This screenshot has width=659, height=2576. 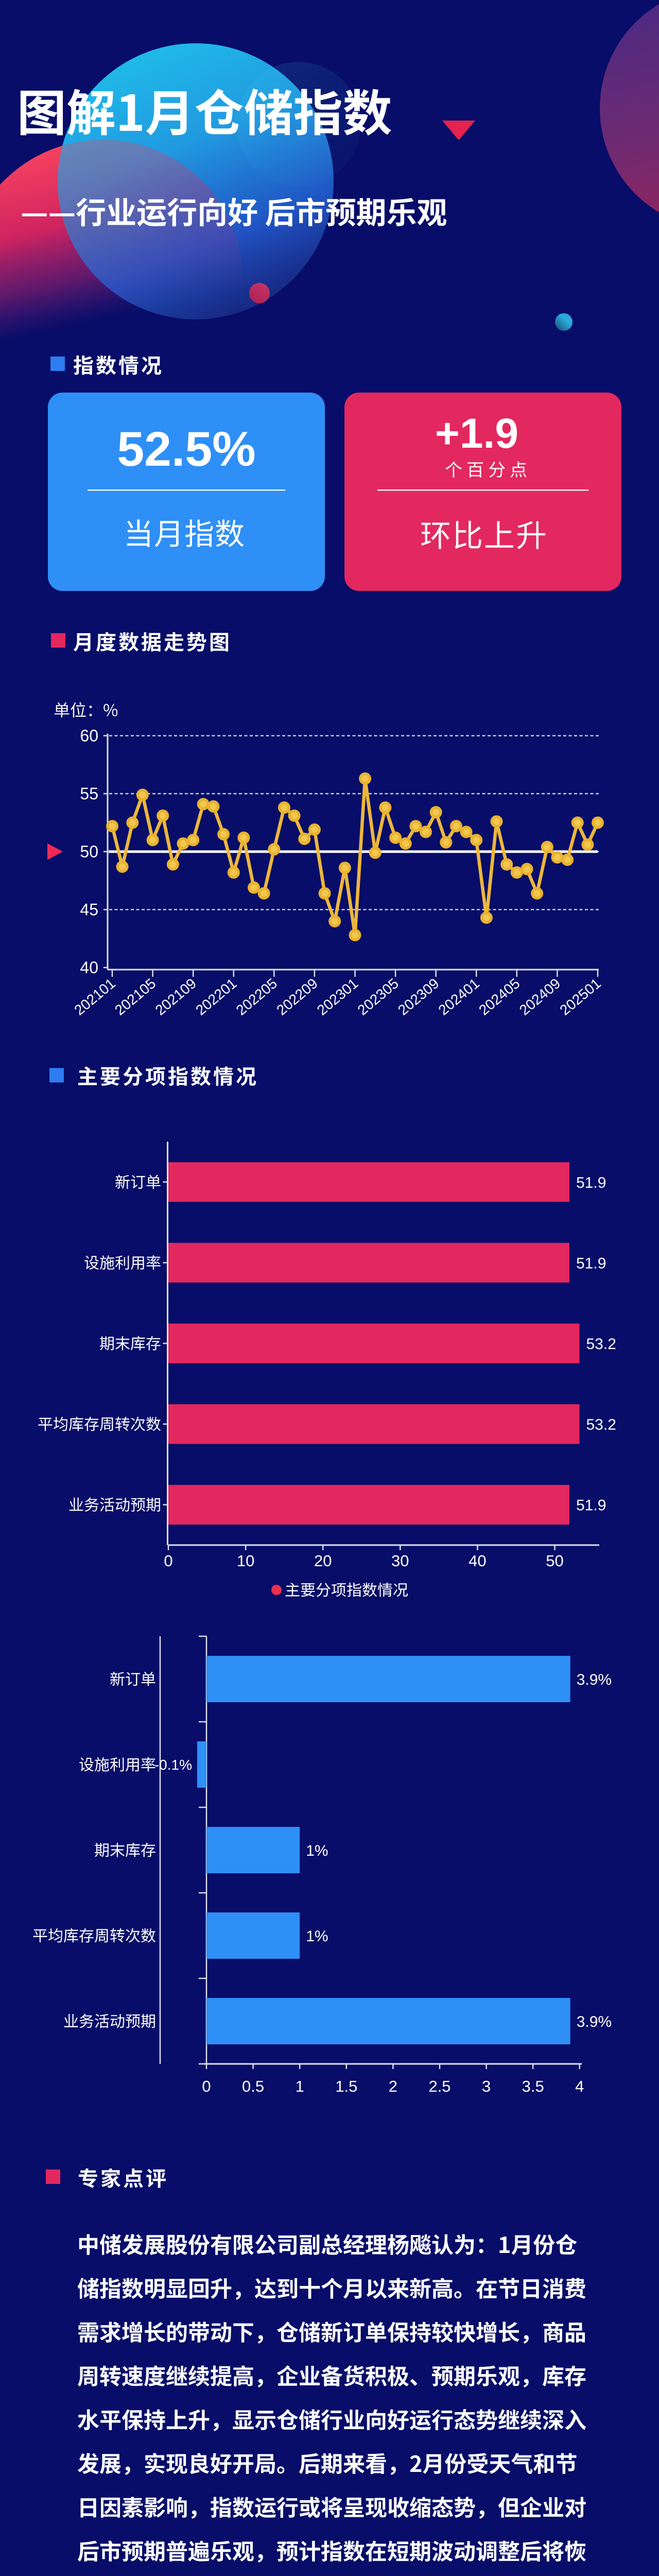 I want to click on svg-text: 4, so click(x=580, y=2086).